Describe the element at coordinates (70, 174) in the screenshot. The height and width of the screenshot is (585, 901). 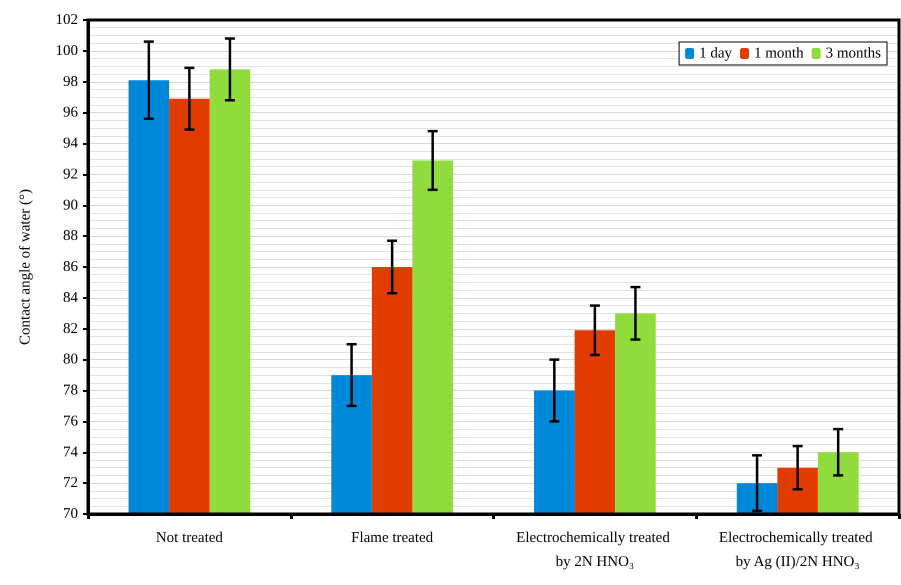
I see `y-tick-label: 92` at that location.